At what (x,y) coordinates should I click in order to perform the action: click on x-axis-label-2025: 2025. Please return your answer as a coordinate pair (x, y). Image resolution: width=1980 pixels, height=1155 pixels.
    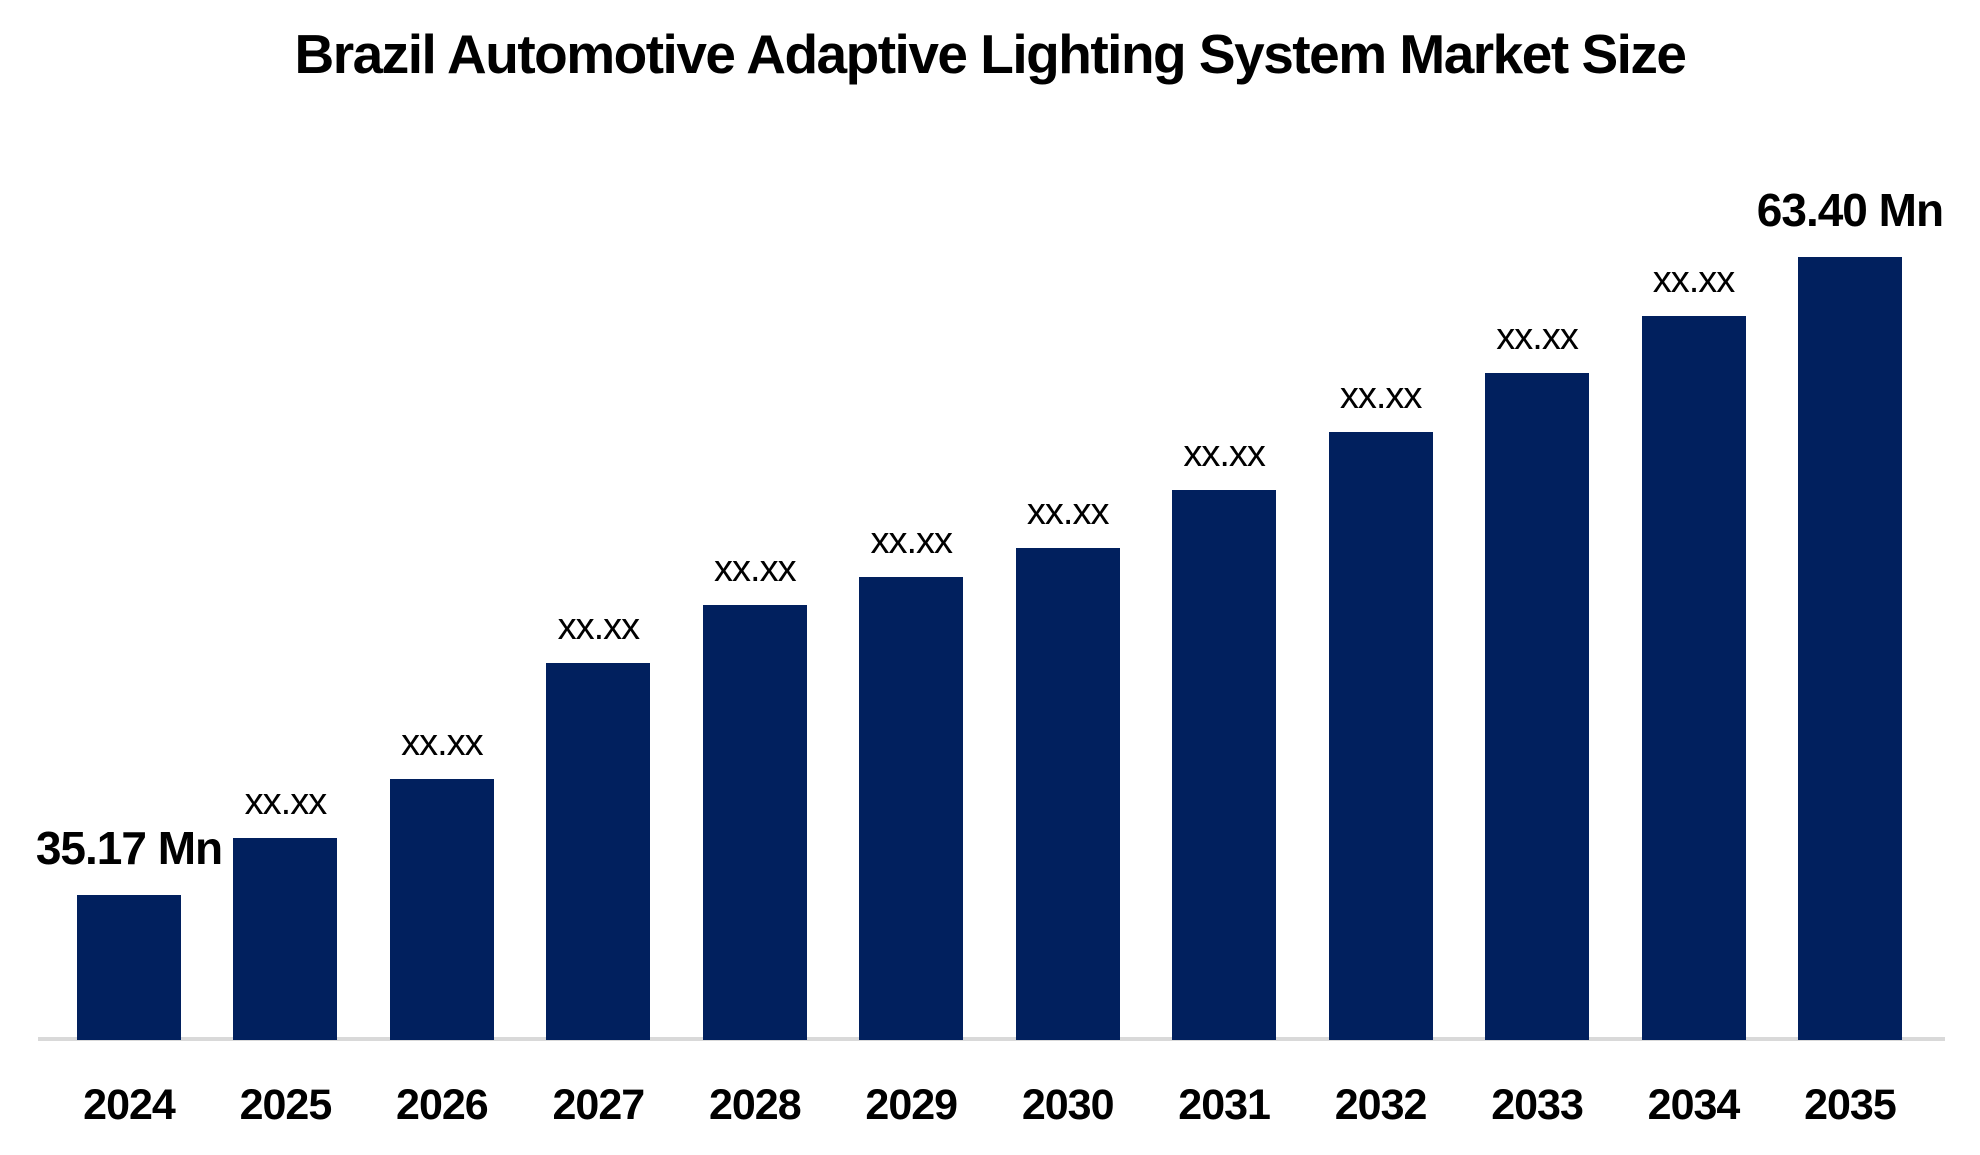
    Looking at the image, I should click on (286, 1105).